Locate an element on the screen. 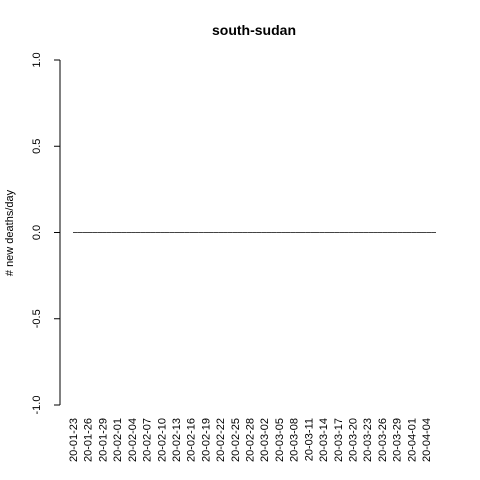 Image resolution: width=480 pixels, height=480 pixels. x-tick-label: 20-02-28 is located at coordinates (251, 440).